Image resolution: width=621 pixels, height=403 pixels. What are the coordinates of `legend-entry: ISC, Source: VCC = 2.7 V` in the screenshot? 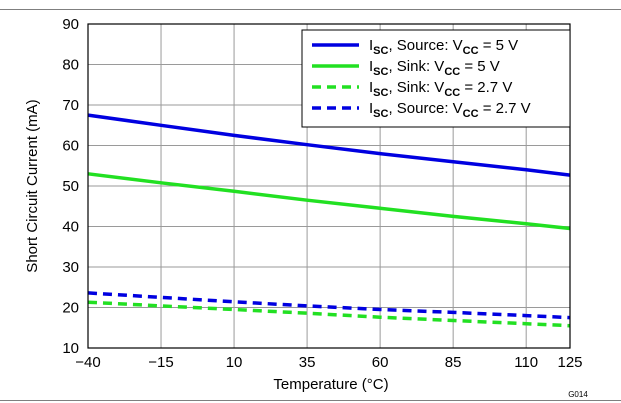 It's located at (450, 110).